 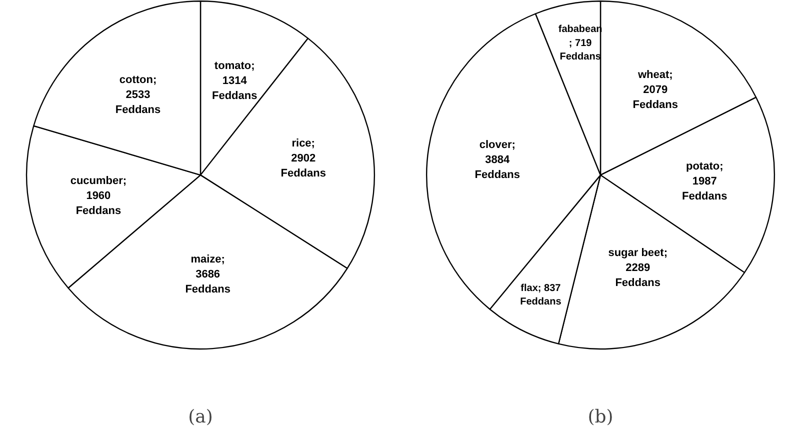 What do you see at coordinates (98, 195) in the screenshot?
I see `slice-label: cucumber; 1960 Feddans` at bounding box center [98, 195].